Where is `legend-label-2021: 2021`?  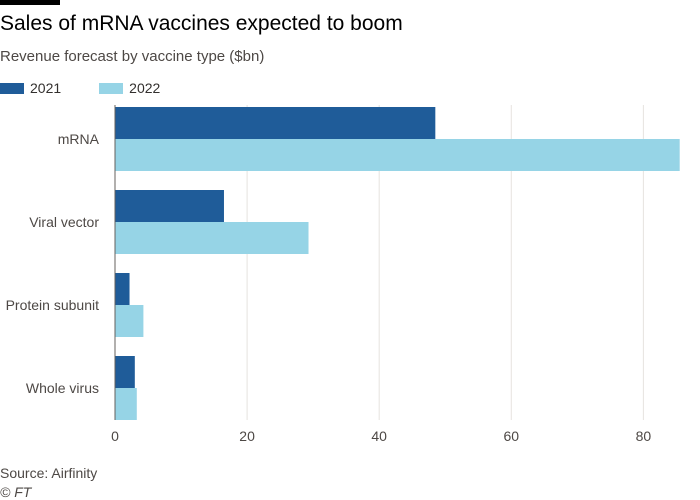
legend-label-2021: 2021 is located at coordinates (46, 88).